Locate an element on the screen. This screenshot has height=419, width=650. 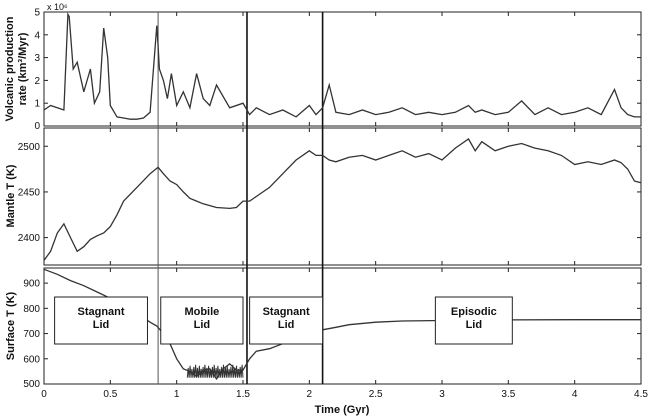
x-tick-label: 1.5 is located at coordinates (243, 394).